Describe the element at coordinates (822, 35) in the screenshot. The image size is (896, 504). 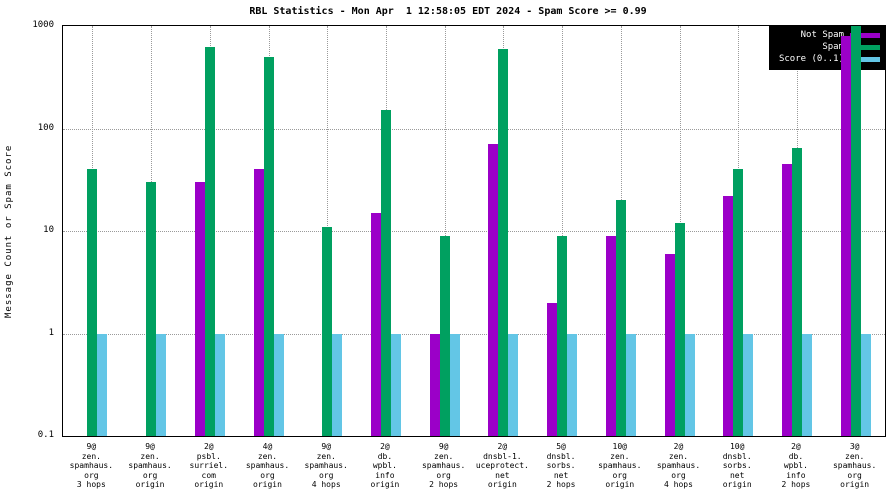
I see `legend-label-not-spam: Not Spam` at that location.